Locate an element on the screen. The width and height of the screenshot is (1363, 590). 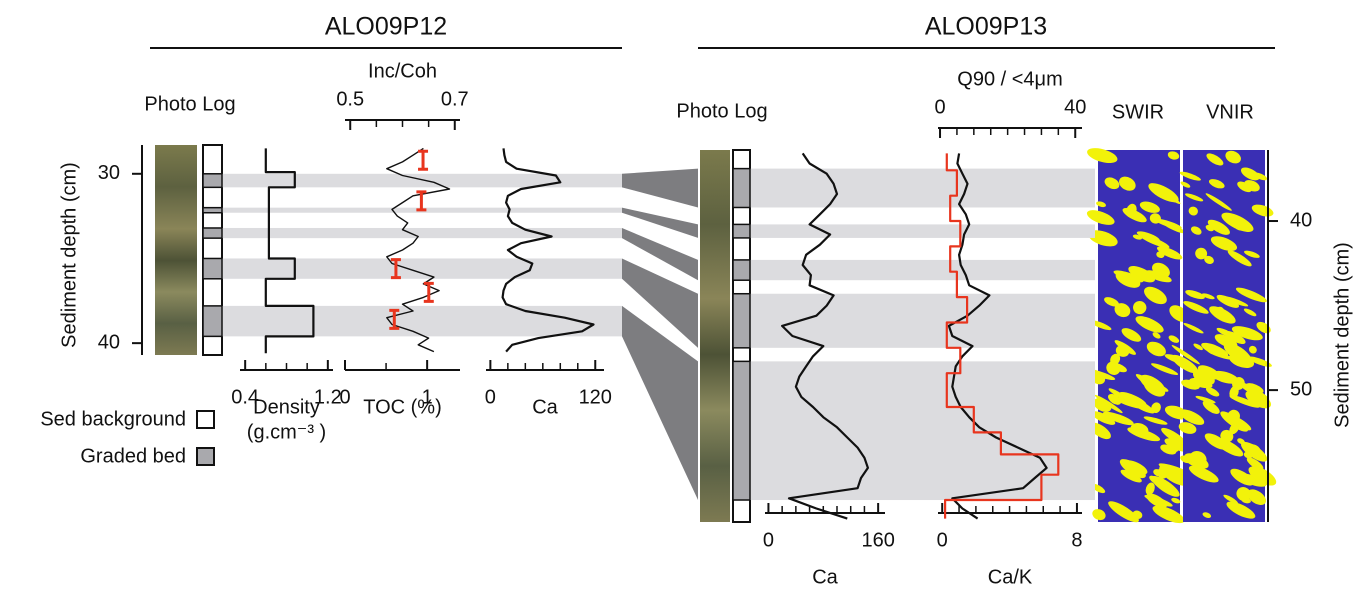
x-tick-label: 160 is located at coordinates (877, 540).